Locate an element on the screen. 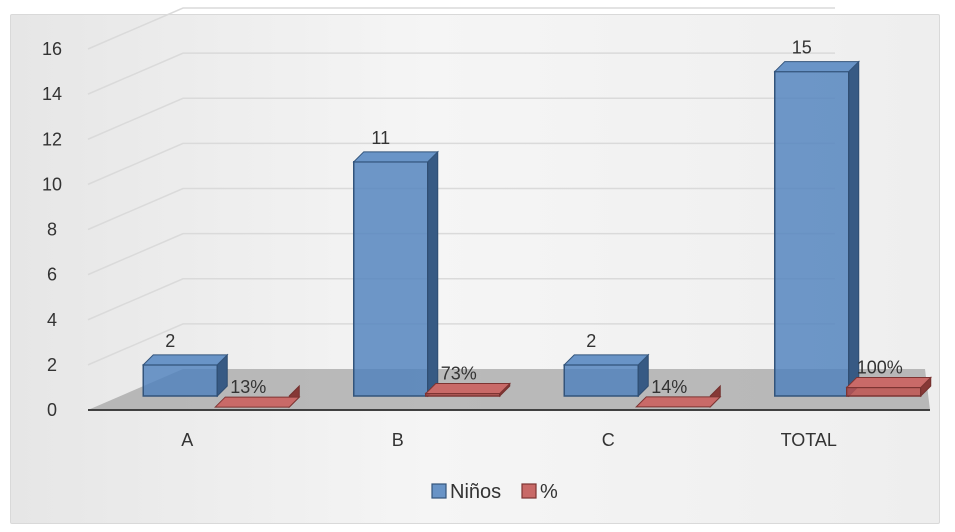 The width and height of the screenshot is (955, 532). x-category-label: TOTAL is located at coordinates (809, 440).